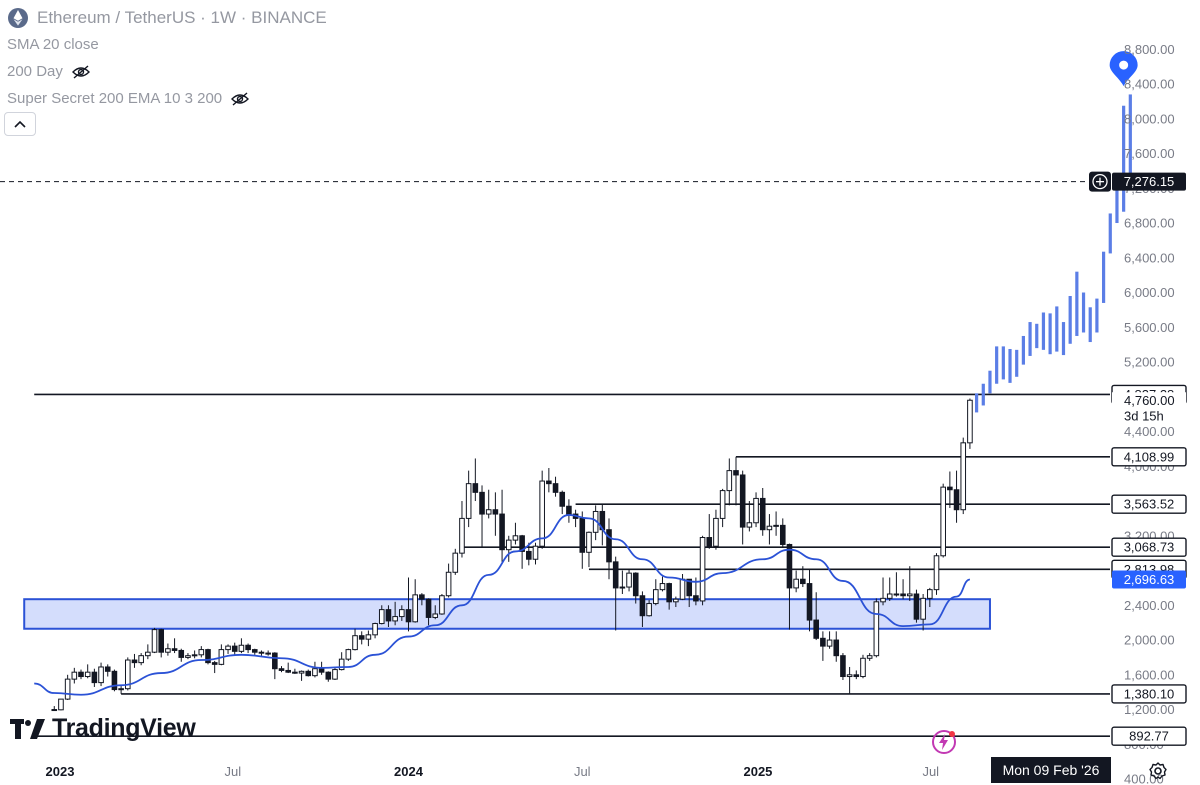 Image resolution: width=1200 pixels, height=785 pixels. Describe the element at coordinates (507, 614) in the screenshot. I see `support-zone` at that location.